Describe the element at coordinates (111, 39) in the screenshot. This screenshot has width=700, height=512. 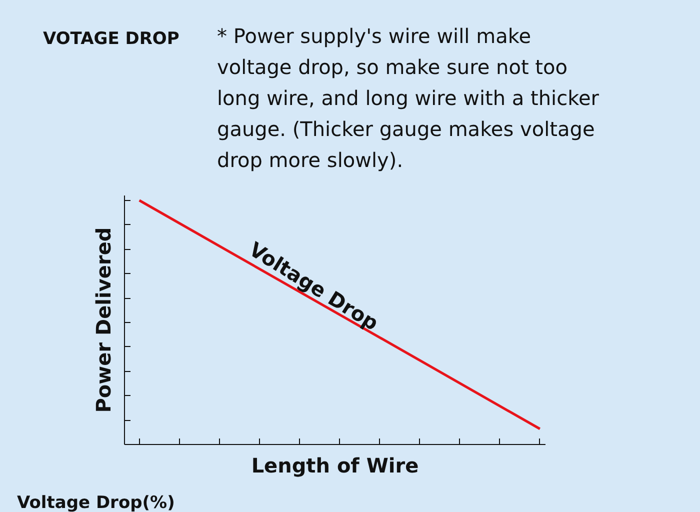
I see `chart-title: VOTAGE DROP` at that location.